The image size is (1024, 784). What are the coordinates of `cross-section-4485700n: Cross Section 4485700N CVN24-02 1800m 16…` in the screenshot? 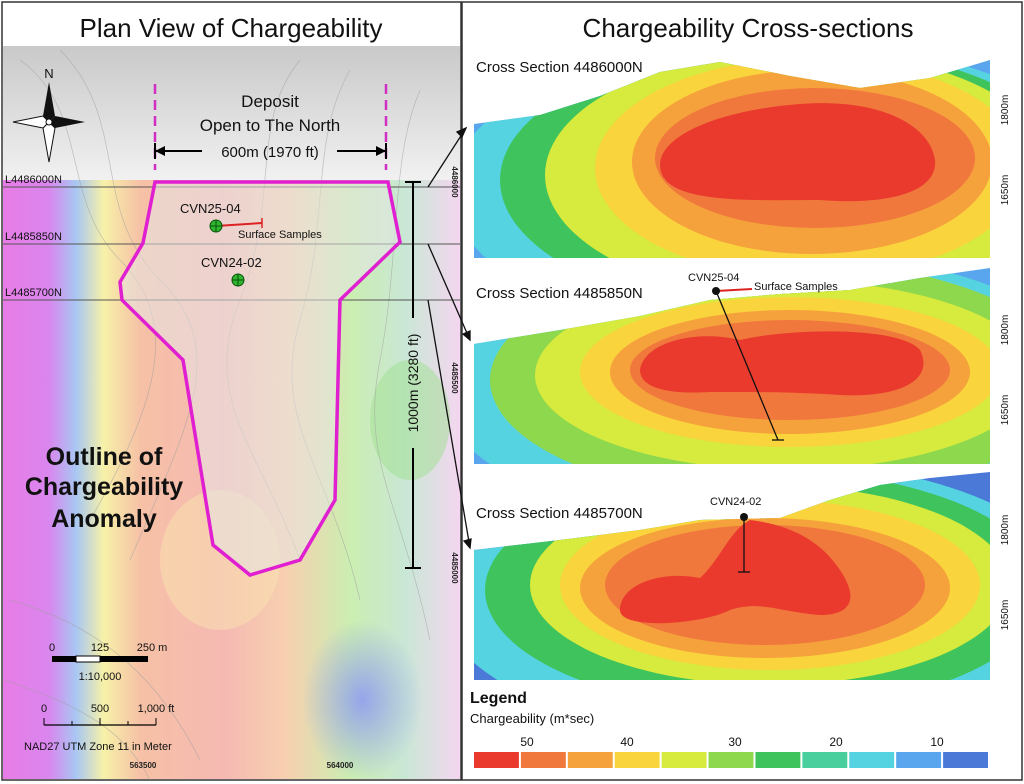 It's located at (742, 576).